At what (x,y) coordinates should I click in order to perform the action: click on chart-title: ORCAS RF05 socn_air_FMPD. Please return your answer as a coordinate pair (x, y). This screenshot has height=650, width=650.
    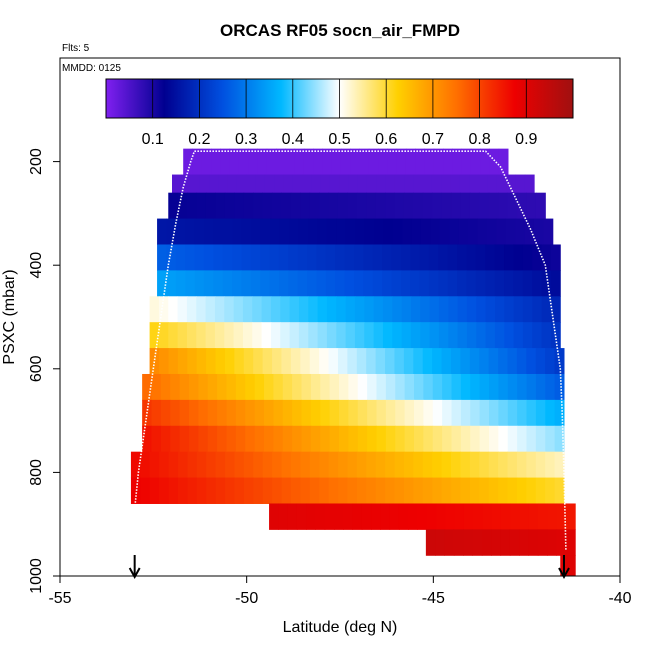
    Looking at the image, I should click on (340, 30).